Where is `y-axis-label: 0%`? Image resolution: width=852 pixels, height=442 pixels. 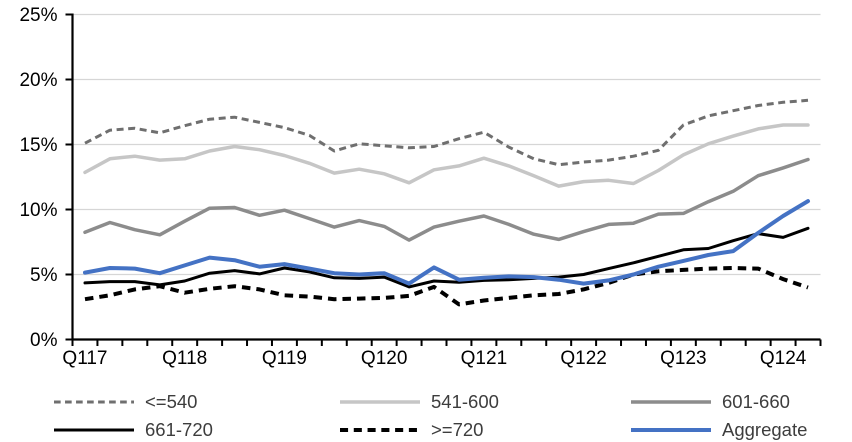
y-axis-label: 0% is located at coordinates (44, 340).